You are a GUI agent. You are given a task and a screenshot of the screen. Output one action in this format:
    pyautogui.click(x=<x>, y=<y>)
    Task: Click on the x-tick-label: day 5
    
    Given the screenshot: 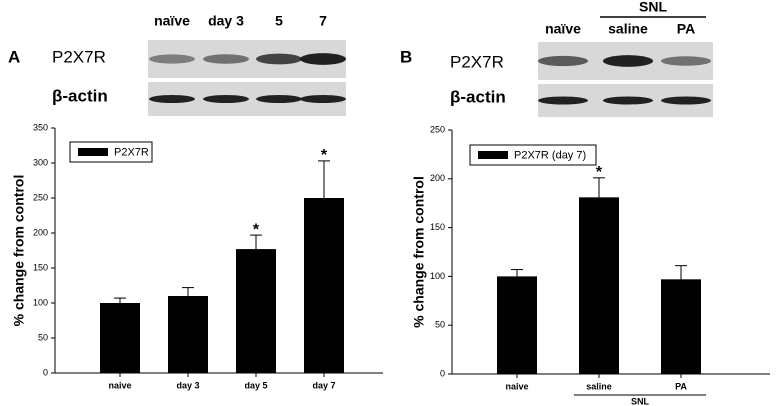 What is the action you would take?
    pyautogui.click(x=255, y=385)
    